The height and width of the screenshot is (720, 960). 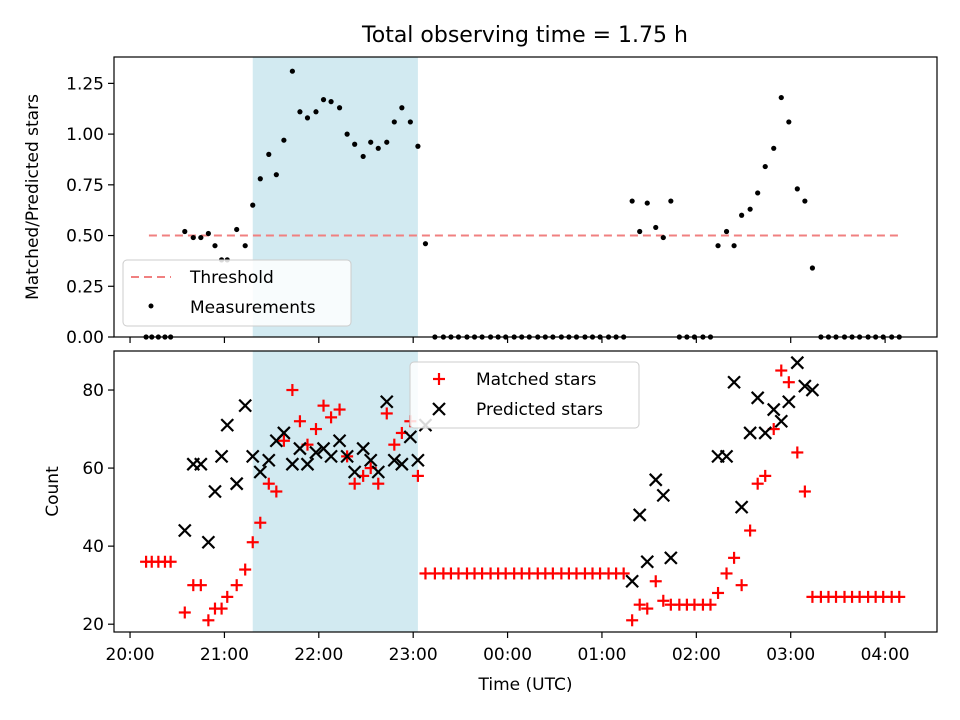 I want to click on bottom-legend-box, so click(x=524, y=395).